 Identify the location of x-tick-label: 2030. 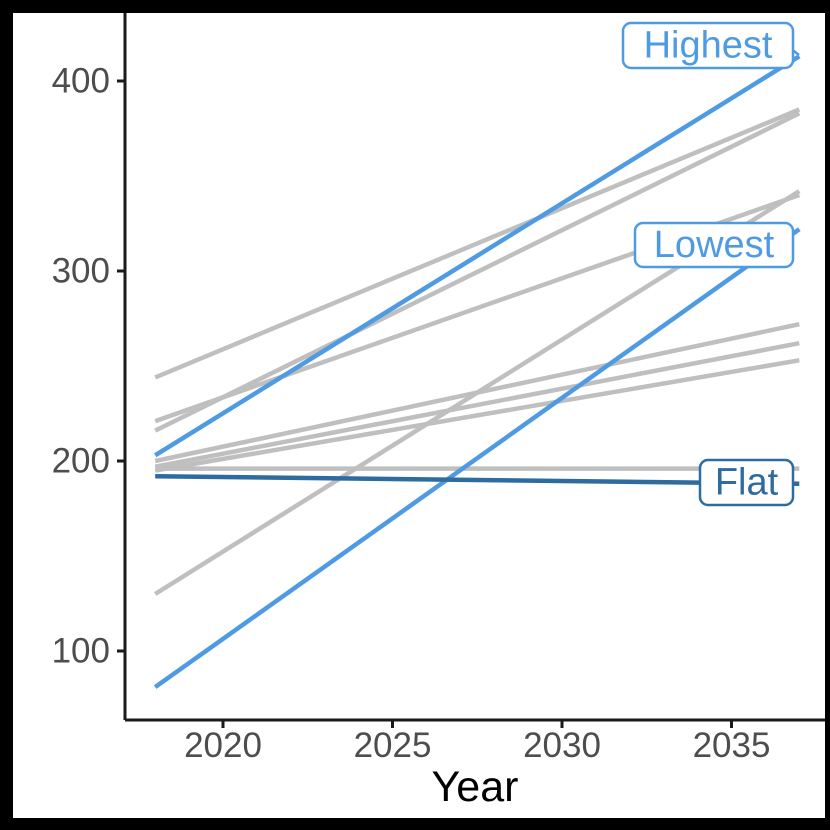
(562, 745).